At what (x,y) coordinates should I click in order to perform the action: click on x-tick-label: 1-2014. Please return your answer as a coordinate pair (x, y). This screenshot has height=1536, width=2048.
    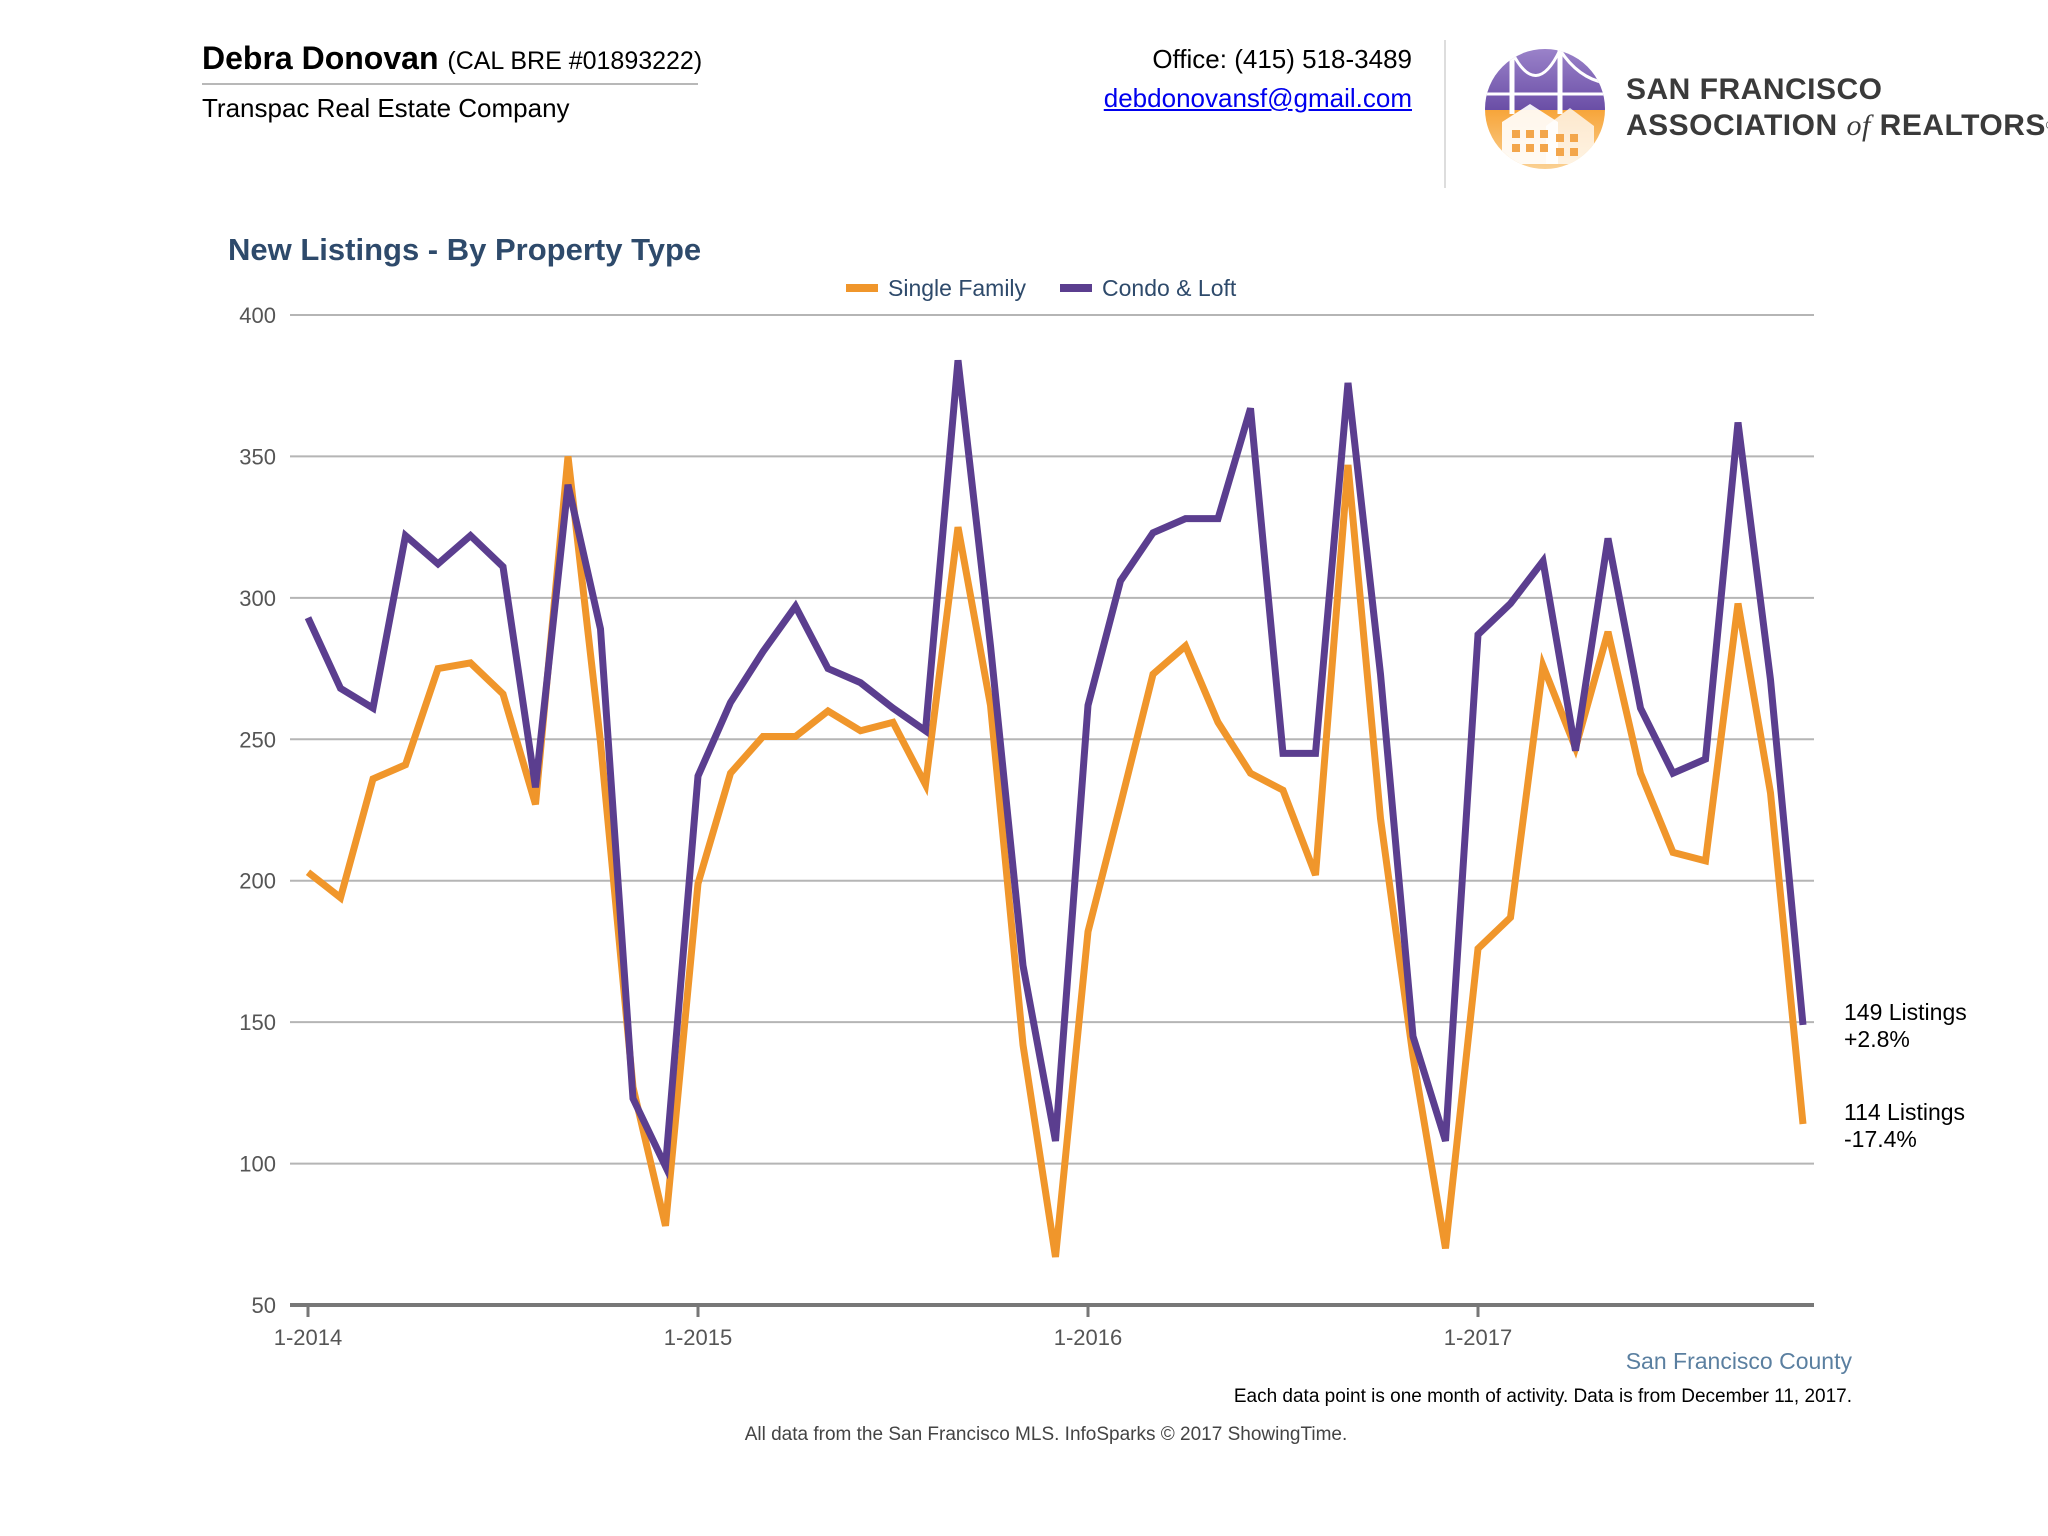
    Looking at the image, I should click on (308, 1337).